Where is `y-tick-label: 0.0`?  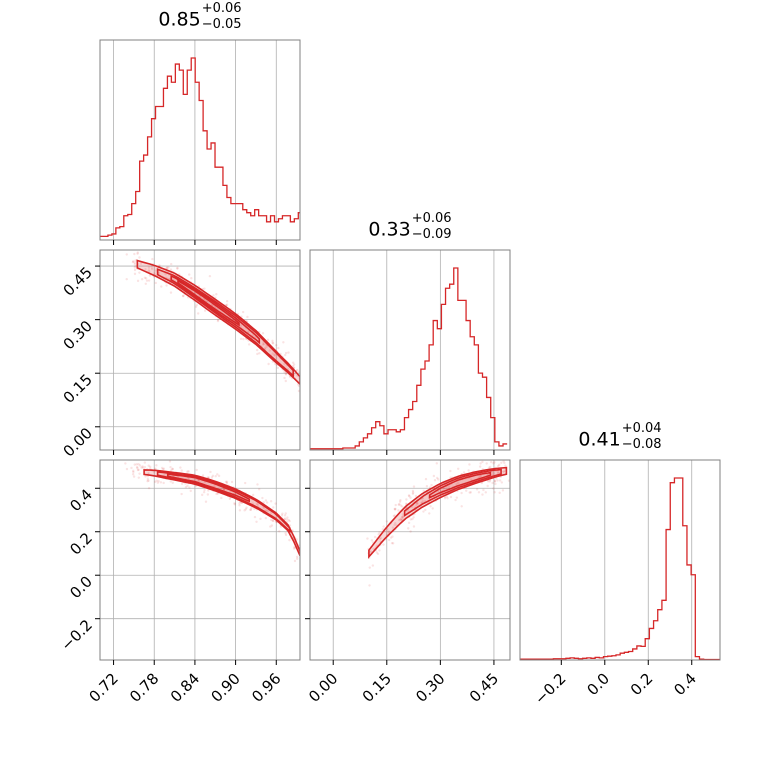
y-tick-label: 0.0 is located at coordinates (81, 587).